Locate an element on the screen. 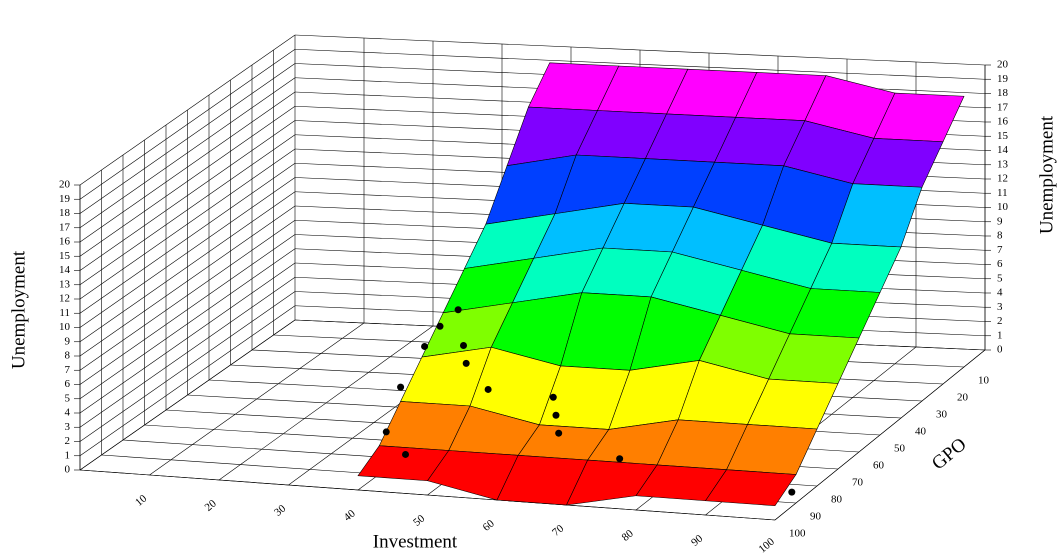 The height and width of the screenshot is (555, 1061). z-tick-label: 20 is located at coordinates (65, 185).